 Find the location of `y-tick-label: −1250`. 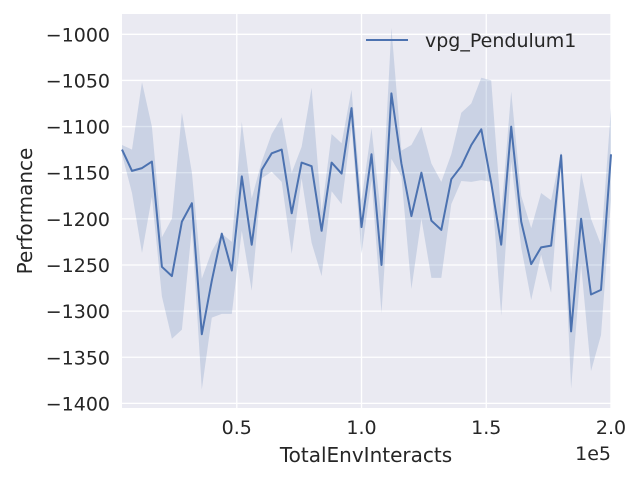

y-tick-label: −1250 is located at coordinates (78, 266).